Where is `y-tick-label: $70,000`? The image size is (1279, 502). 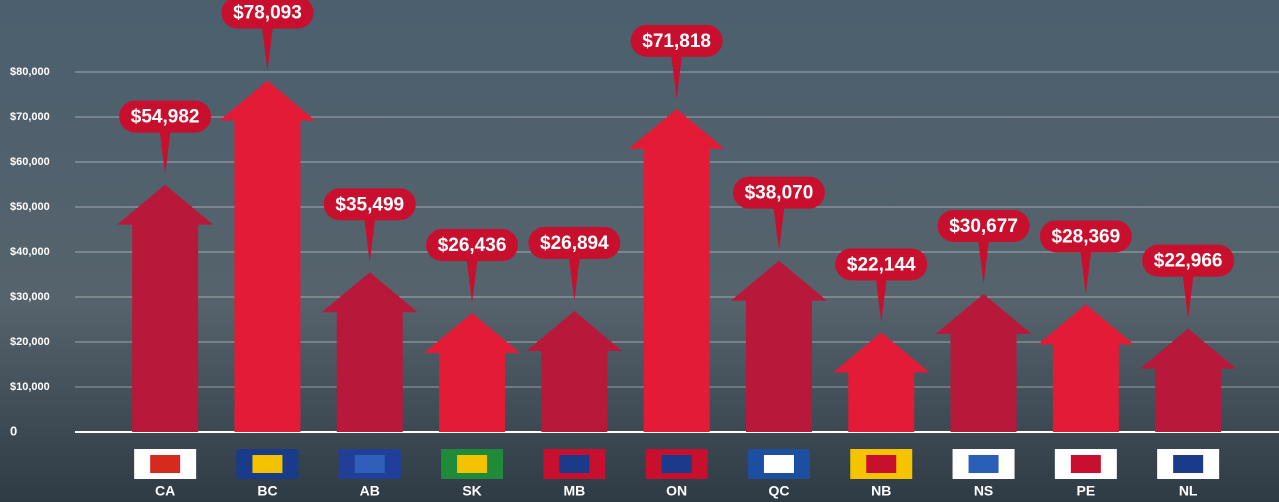 y-tick-label: $70,000 is located at coordinates (30, 117).